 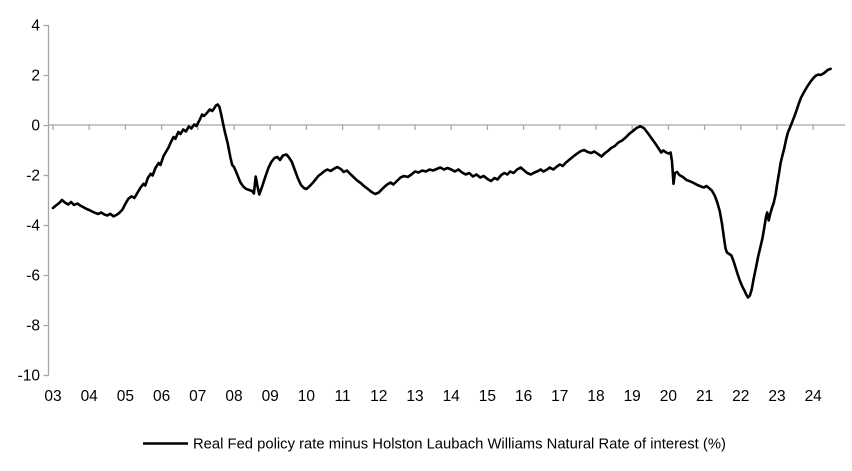 I want to click on x-tick-label: 11, so click(x=343, y=396).